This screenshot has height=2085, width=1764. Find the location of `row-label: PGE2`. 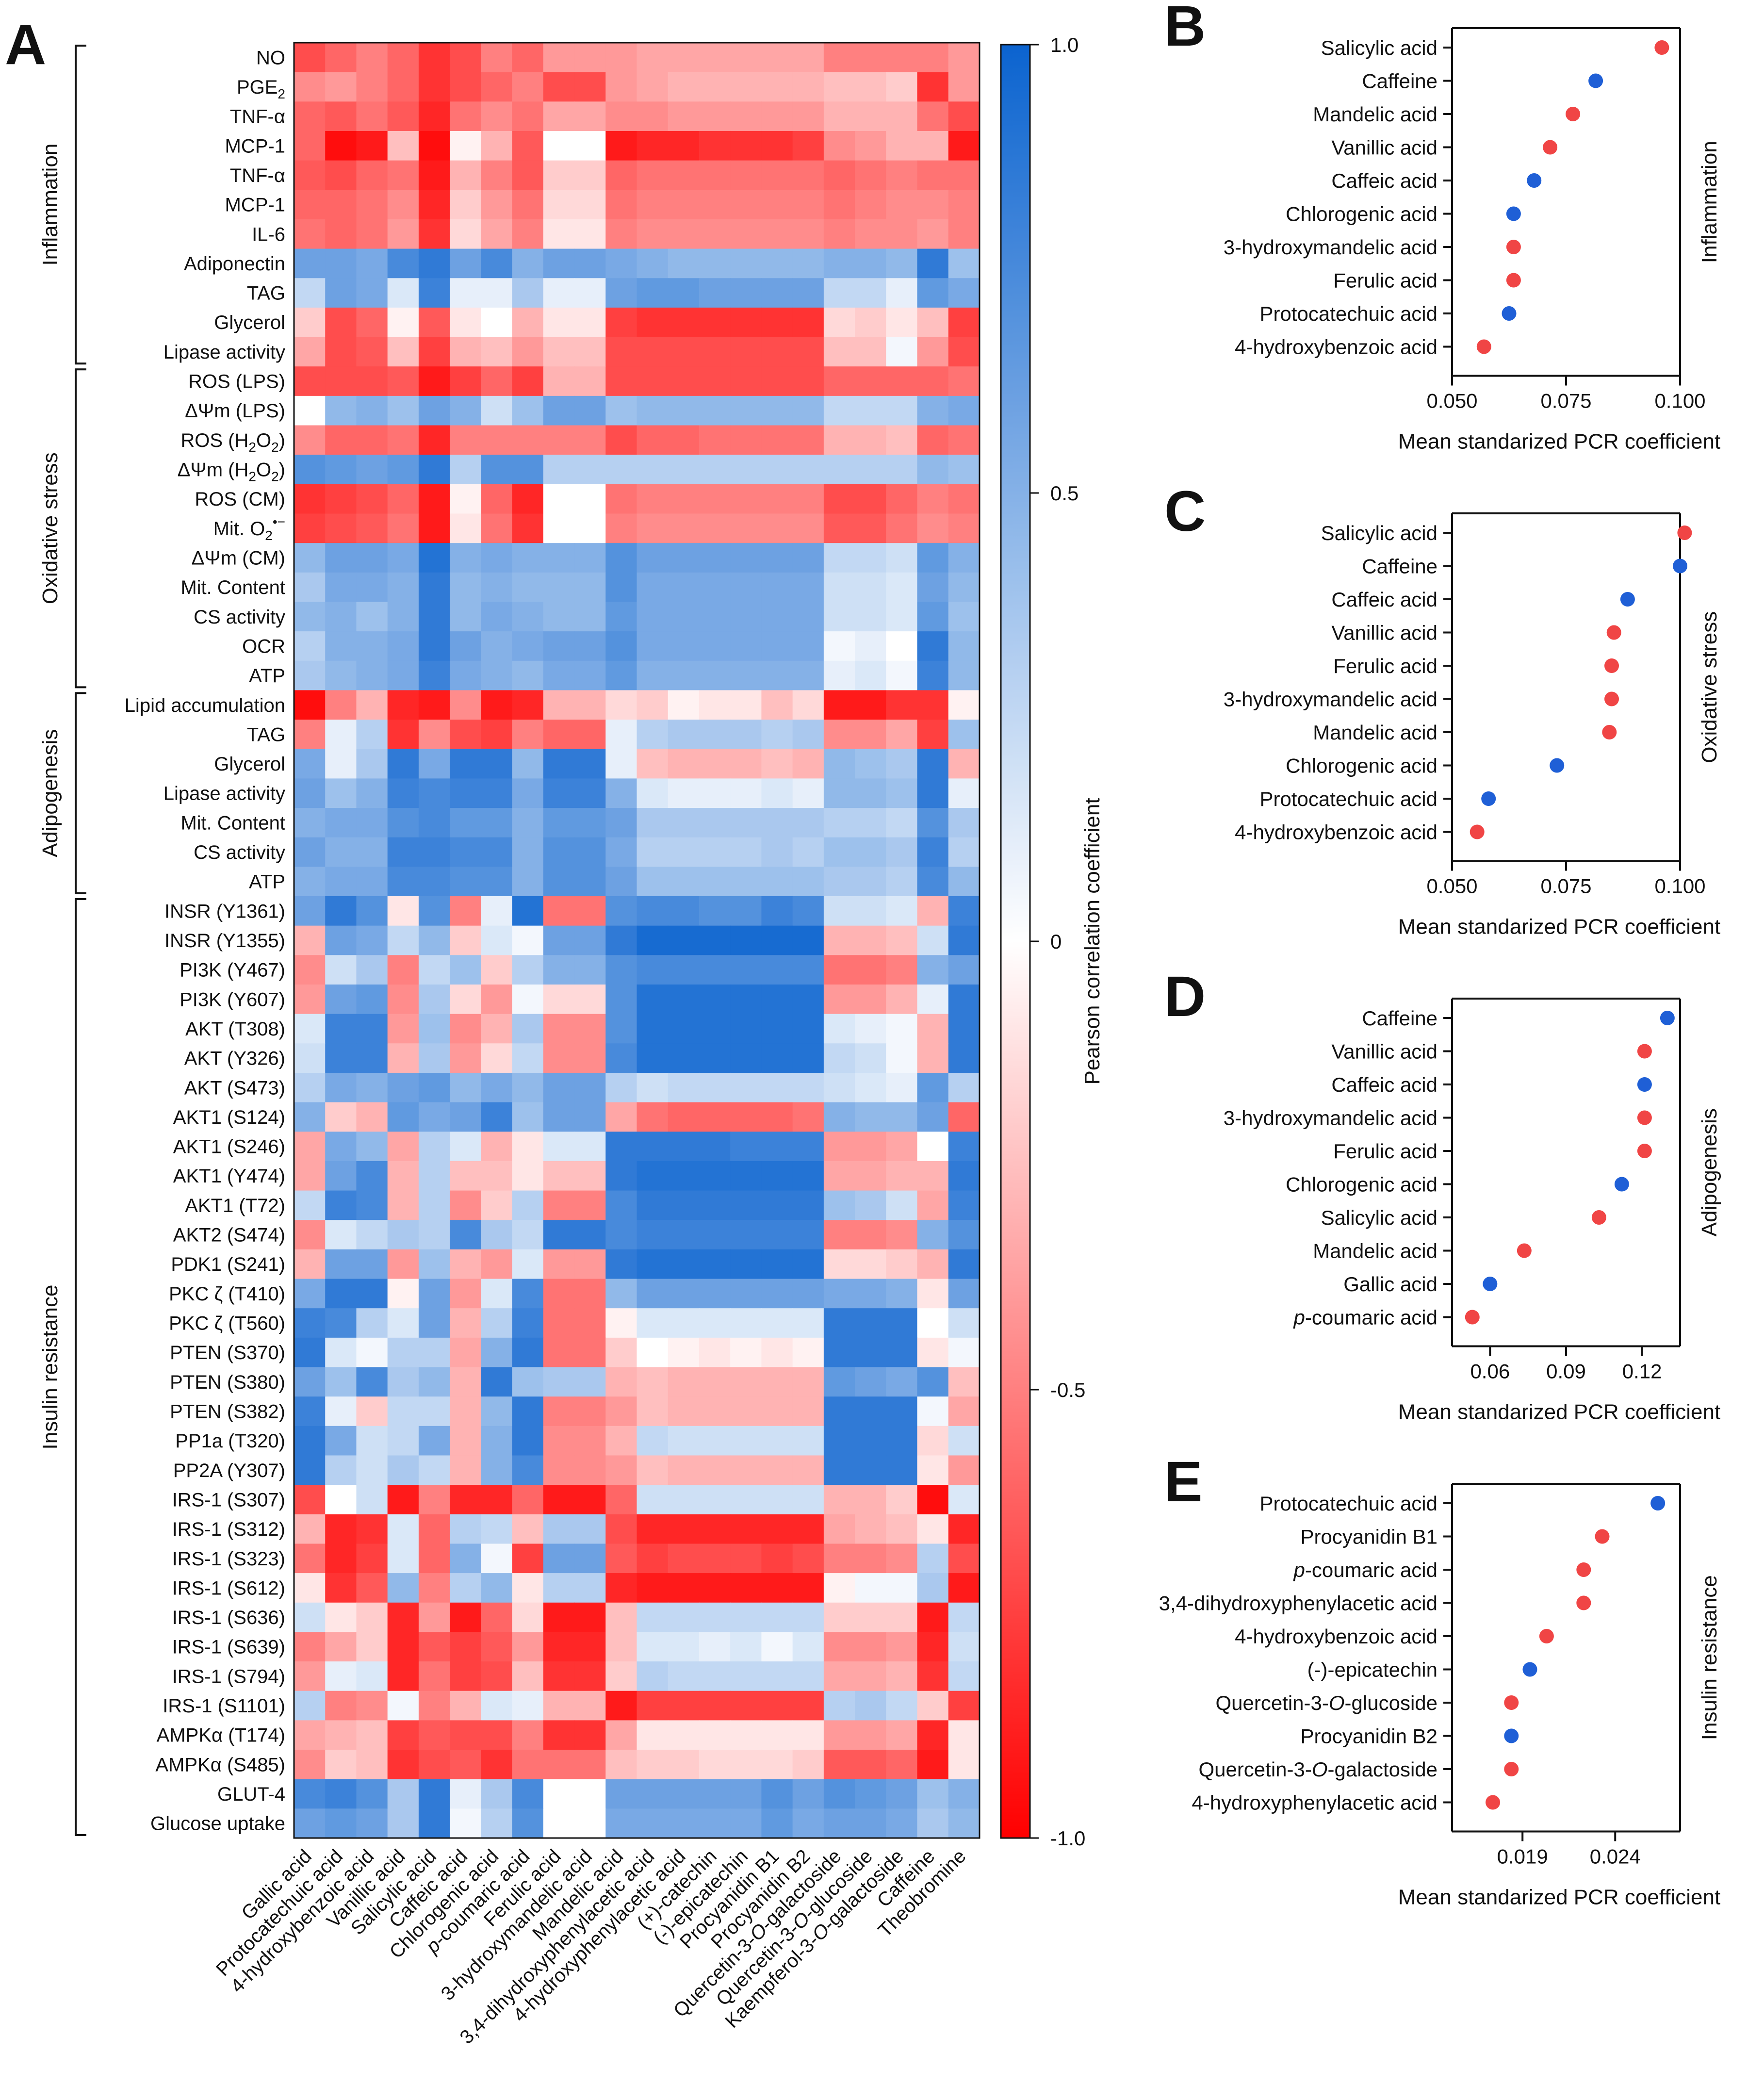

row-label: PGE2 is located at coordinates (261, 89).